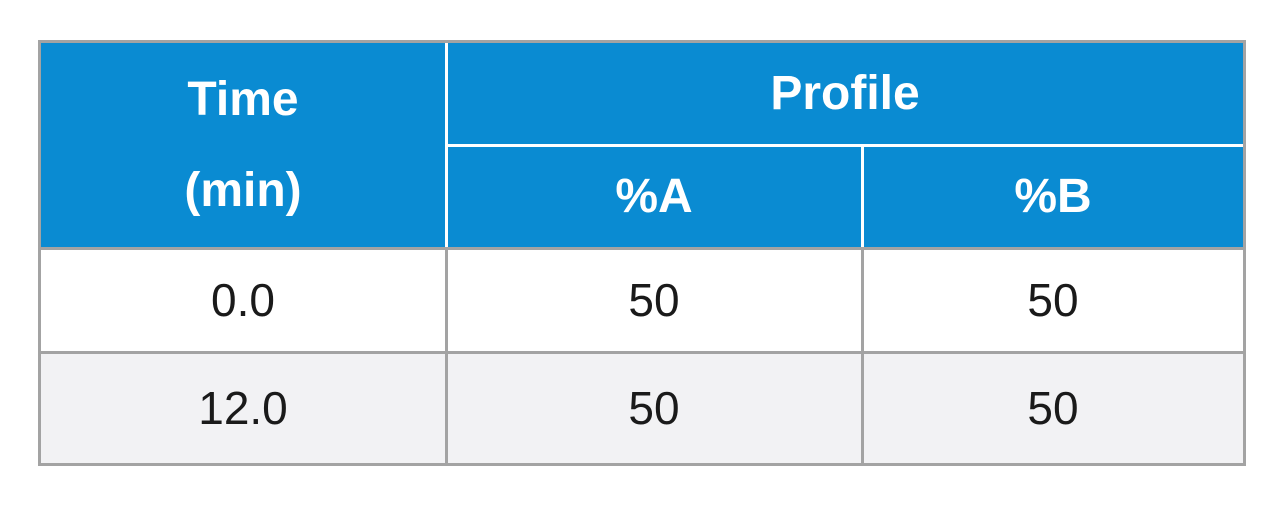  What do you see at coordinates (243, 99) in the screenshot?
I see `header-text: Time` at bounding box center [243, 99].